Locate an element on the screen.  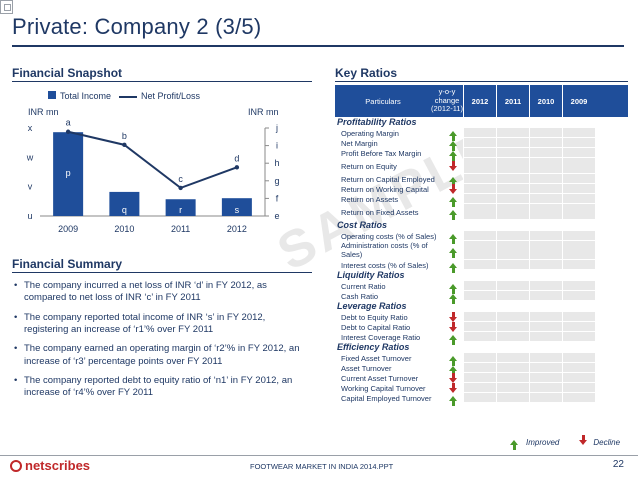
y-tick-left-label: x is located at coordinates (30, 128).